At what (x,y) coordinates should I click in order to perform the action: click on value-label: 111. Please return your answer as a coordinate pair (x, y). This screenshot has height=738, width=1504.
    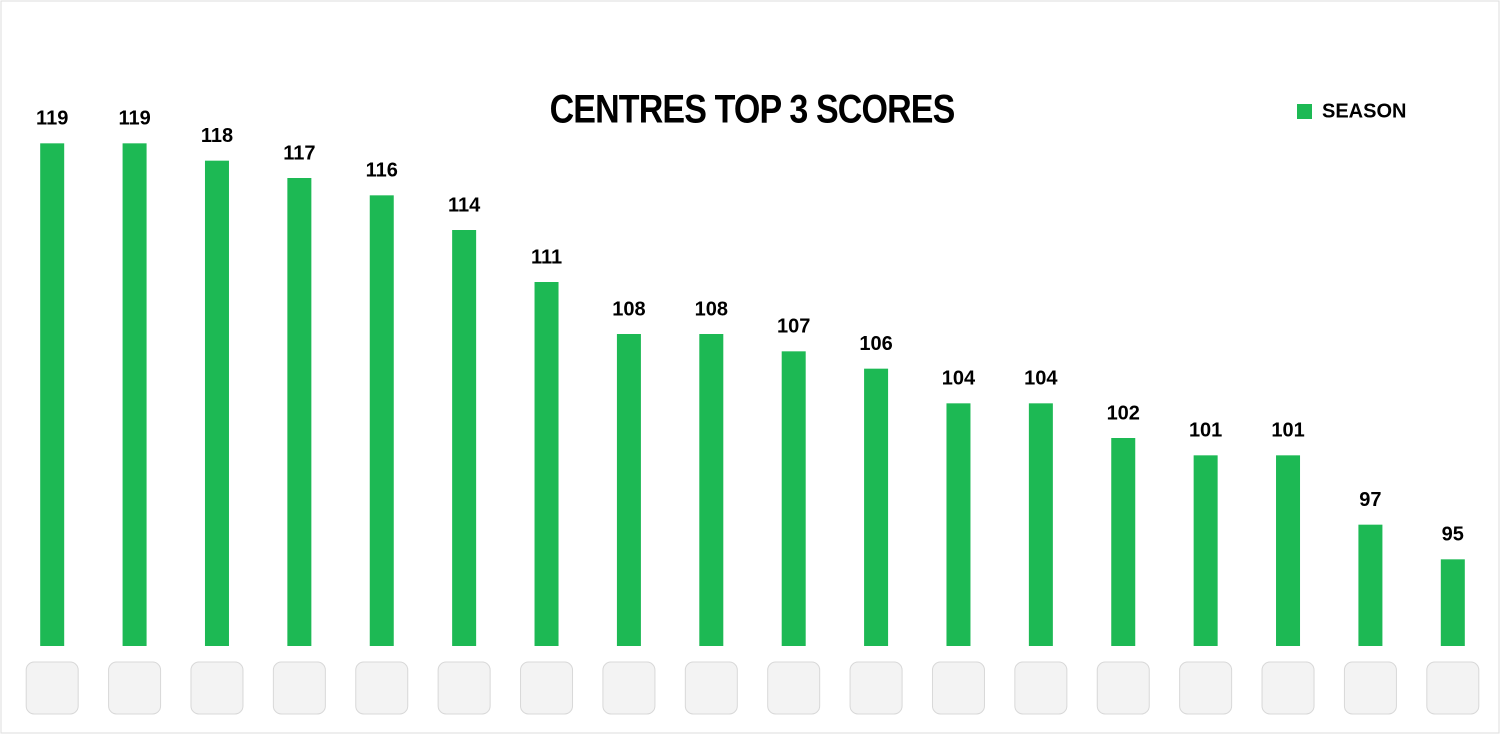
    Looking at the image, I should click on (546, 257).